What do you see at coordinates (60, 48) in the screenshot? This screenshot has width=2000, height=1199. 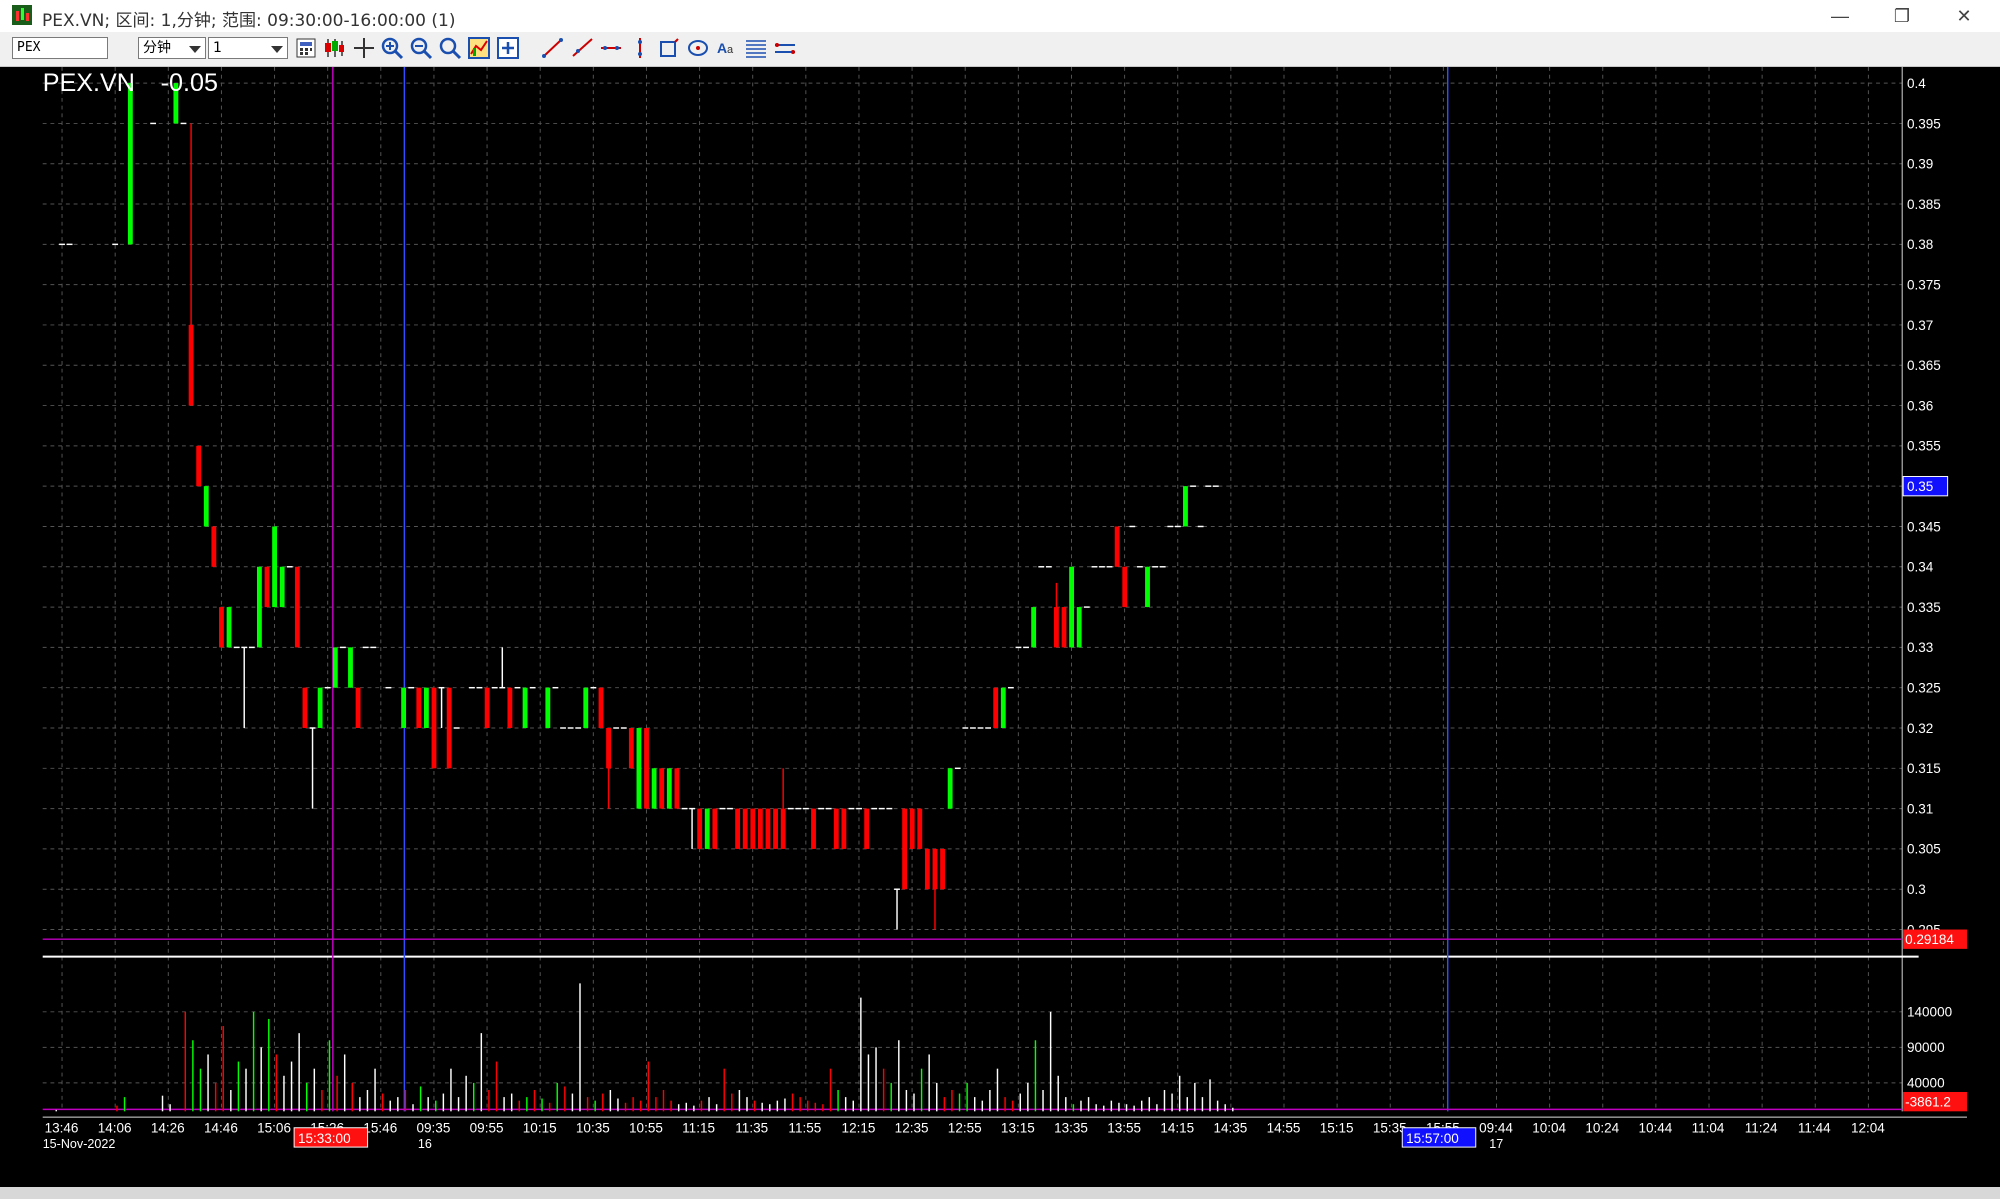 I see `symbol-input: PEX` at bounding box center [60, 48].